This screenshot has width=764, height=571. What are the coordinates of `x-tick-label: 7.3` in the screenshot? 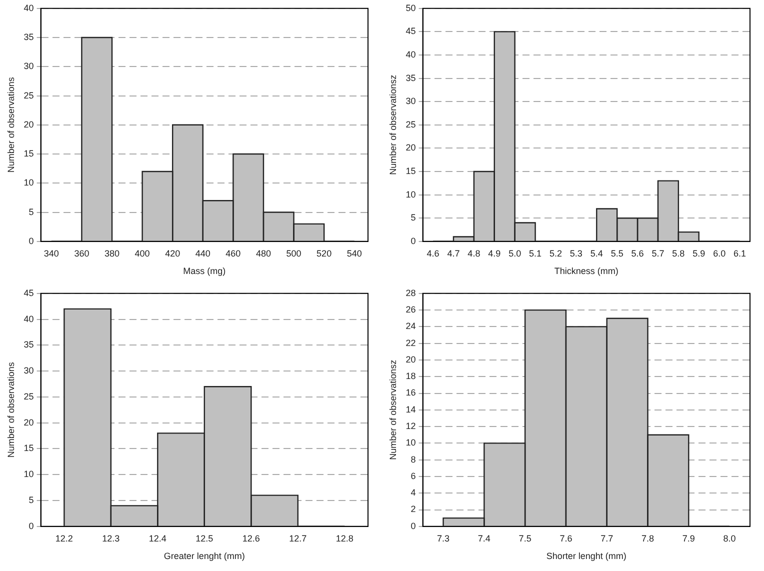 It's located at (443, 538).